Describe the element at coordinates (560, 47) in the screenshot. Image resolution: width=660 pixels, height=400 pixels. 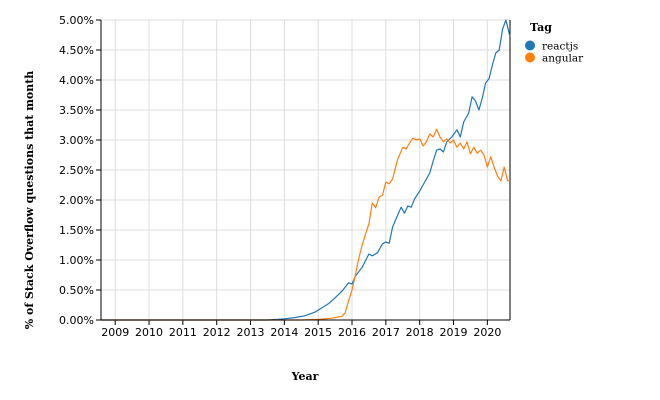
I see `legend-label-reactjs: reactjs` at that location.